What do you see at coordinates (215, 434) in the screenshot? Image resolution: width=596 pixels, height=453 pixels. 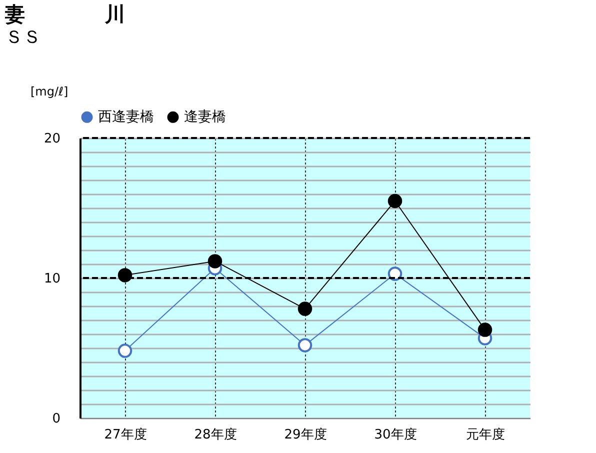 I see `x-tick-label: 28年度` at bounding box center [215, 434].